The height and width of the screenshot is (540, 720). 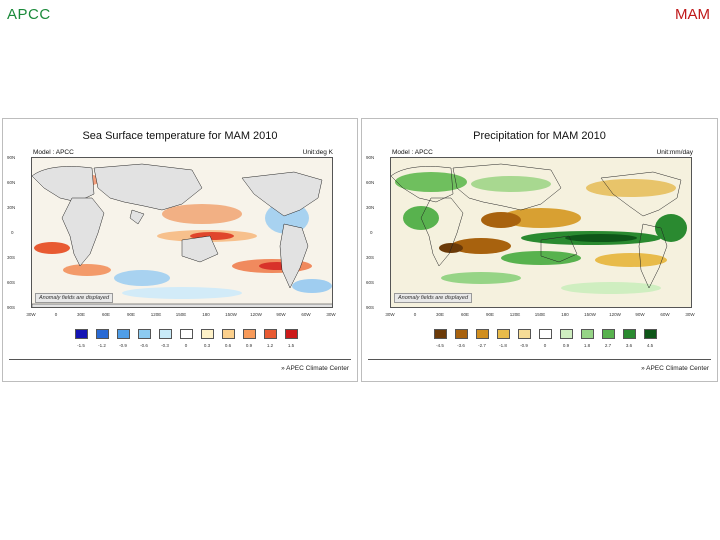 I want to click on precip-title: Precipitation for MAM 2010, so click(x=539, y=136).